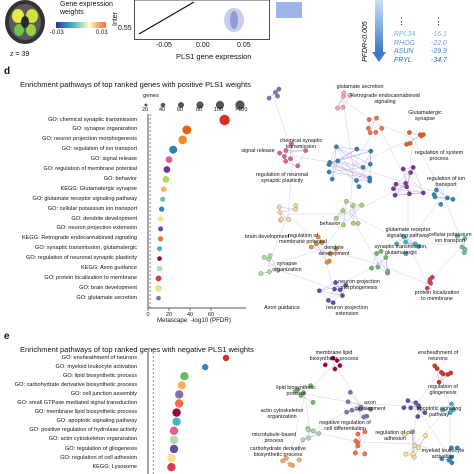  Describe the element at coordinates (99, 357) in the screenshot. I see `term-label: GO: ensheathment of neurons` at that location.